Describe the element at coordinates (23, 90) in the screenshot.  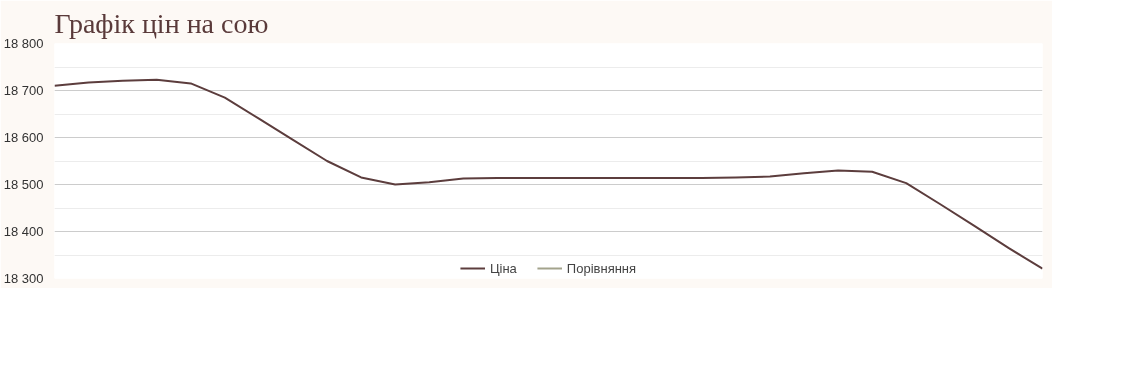
I see `y-tick-label: 18 700` at that location.